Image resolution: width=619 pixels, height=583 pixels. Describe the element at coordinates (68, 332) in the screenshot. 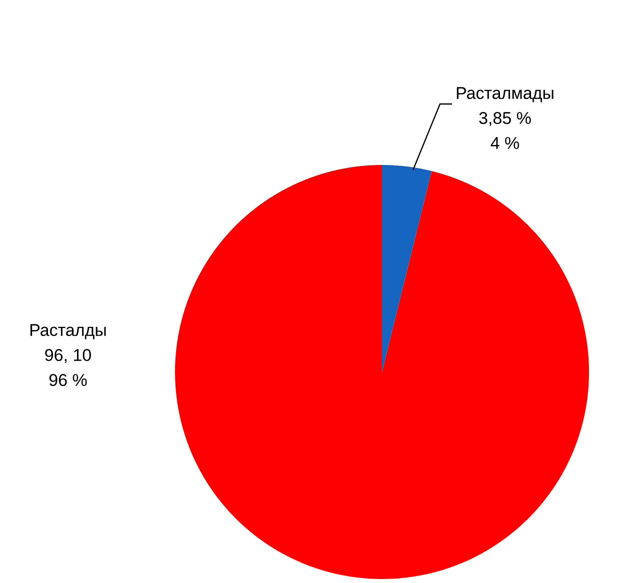

I see `slice-label: Расталды` at that location.